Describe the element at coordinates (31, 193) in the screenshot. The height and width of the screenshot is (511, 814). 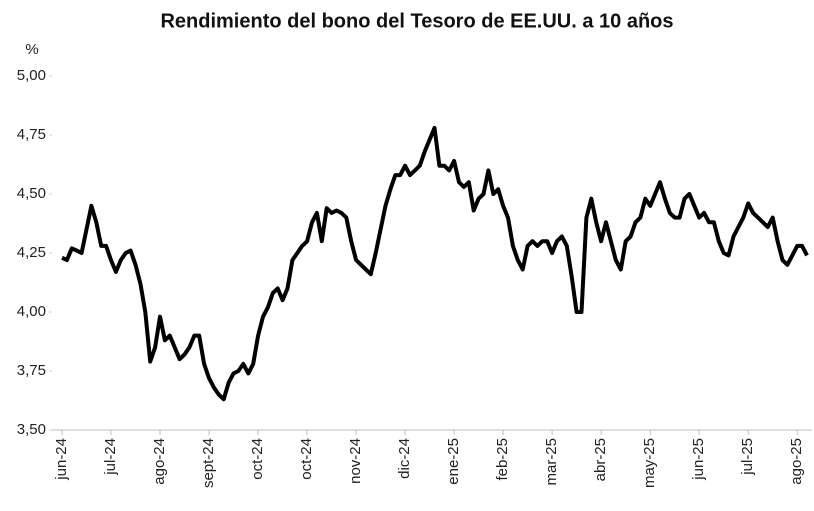
I see `y-tick-label: 4,50` at that location.